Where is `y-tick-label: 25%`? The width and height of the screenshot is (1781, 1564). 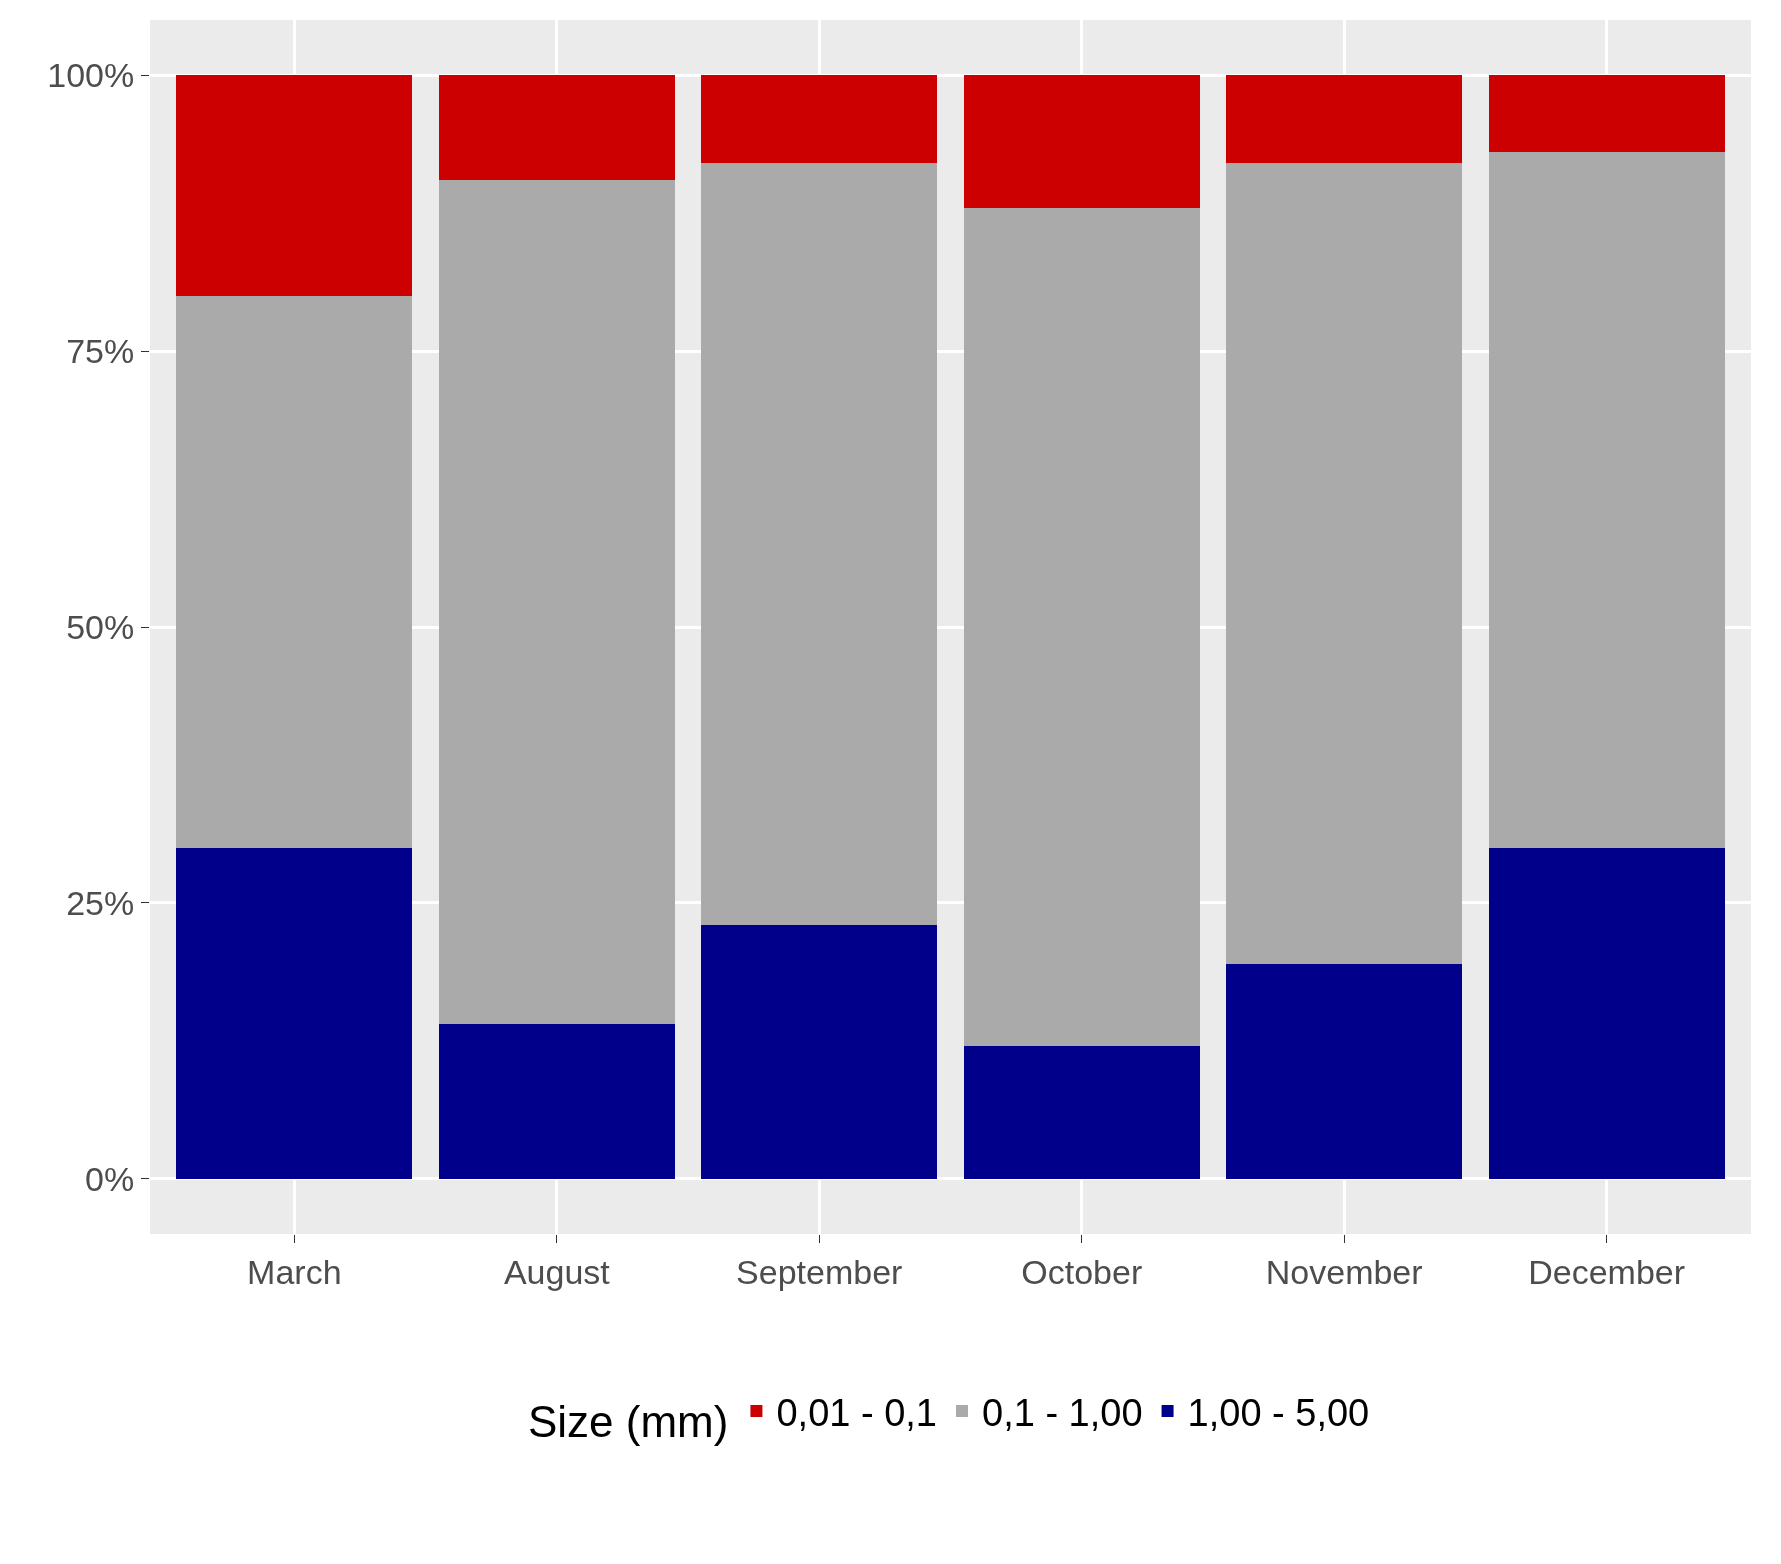 y-tick-label: 25% is located at coordinates (100, 902).